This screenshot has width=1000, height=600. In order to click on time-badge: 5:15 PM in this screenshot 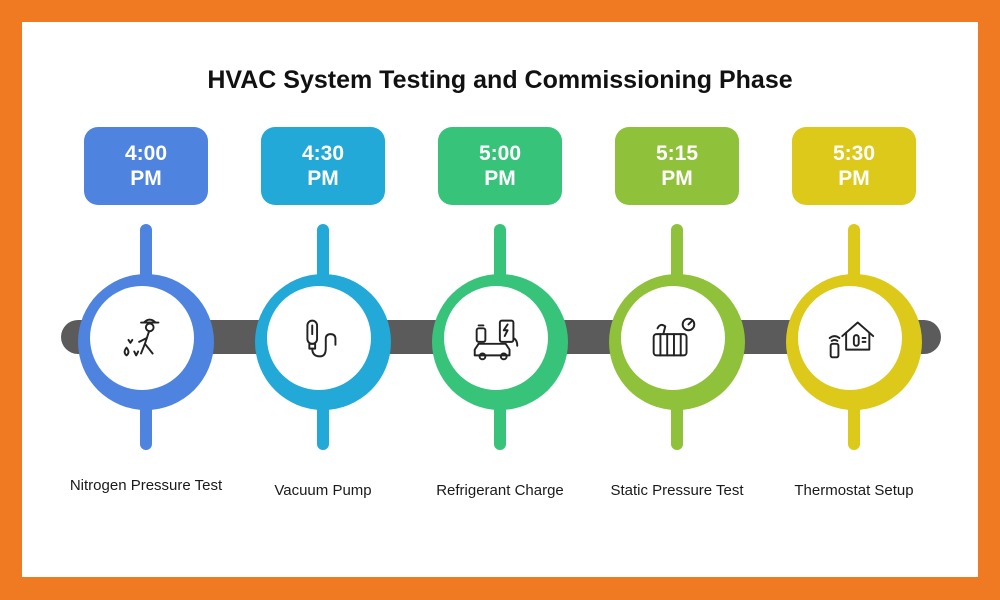, I will do `click(677, 166)`.